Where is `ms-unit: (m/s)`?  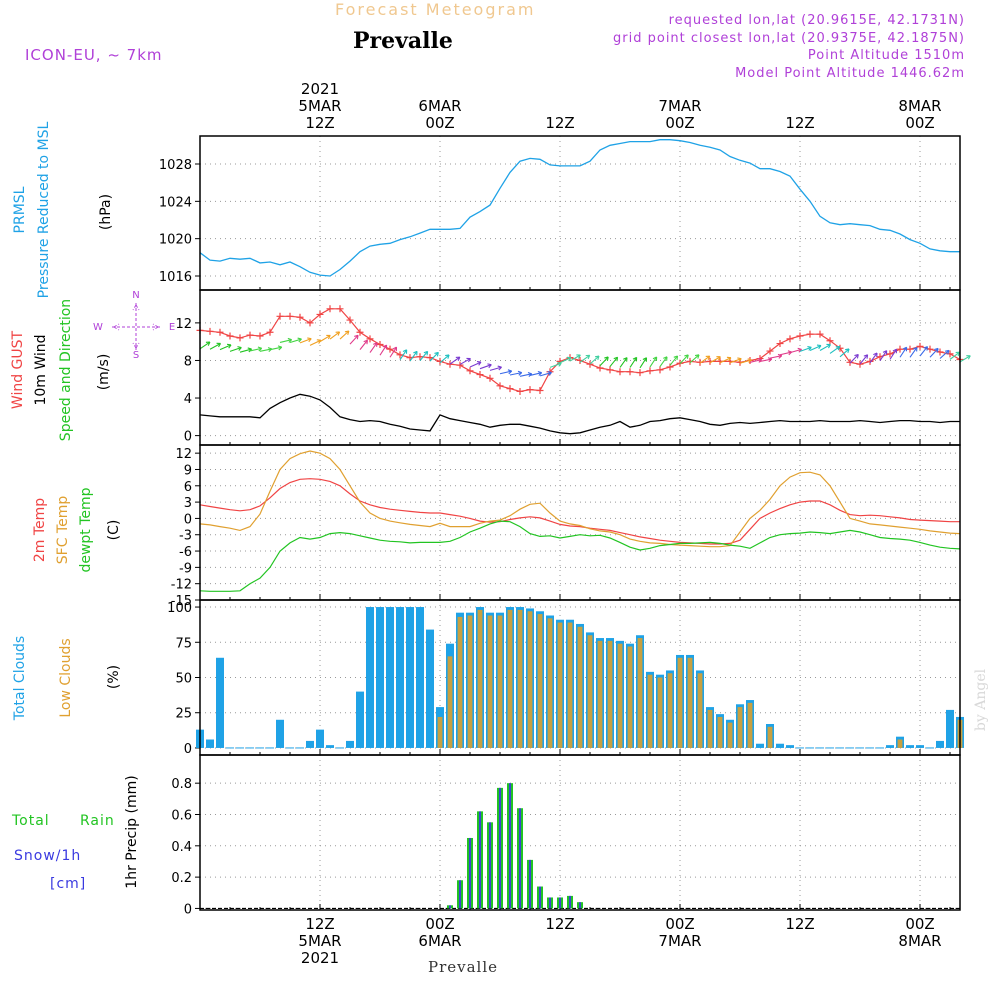 ms-unit: (m/s) is located at coordinates (104, 372).